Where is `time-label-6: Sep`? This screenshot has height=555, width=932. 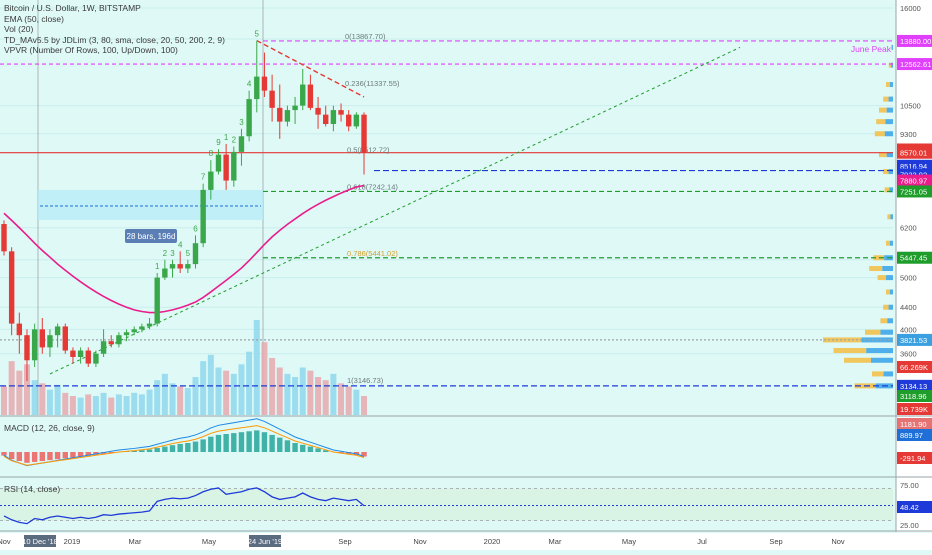 time-label-6: Sep is located at coordinates (344, 541).